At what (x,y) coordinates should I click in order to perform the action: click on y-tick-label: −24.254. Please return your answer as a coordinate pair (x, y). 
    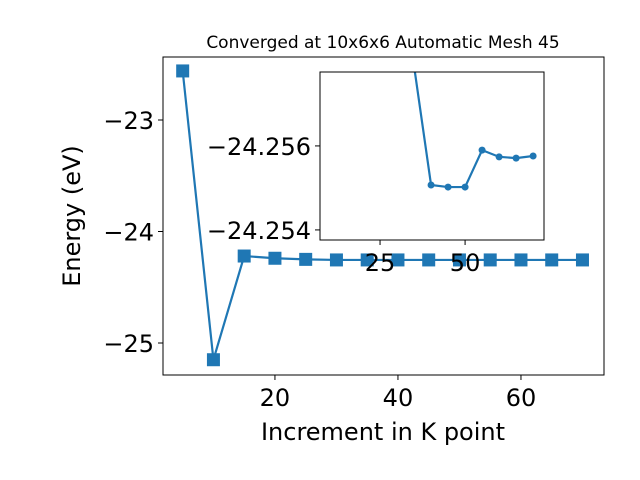
    Looking at the image, I should click on (259, 231).